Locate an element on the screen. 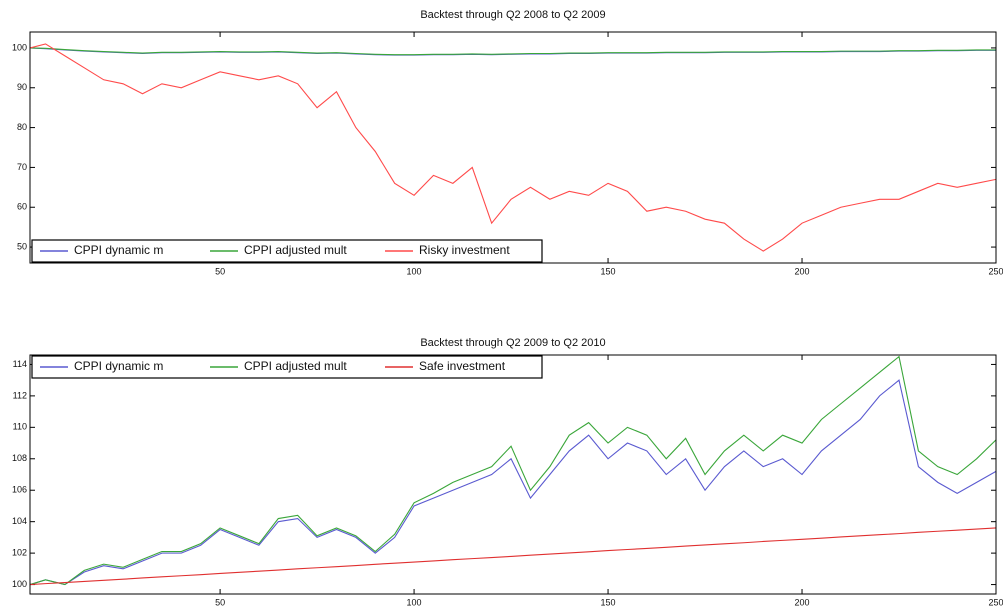 The image size is (1003, 610). y-tick-label: 50 is located at coordinates (22, 246).